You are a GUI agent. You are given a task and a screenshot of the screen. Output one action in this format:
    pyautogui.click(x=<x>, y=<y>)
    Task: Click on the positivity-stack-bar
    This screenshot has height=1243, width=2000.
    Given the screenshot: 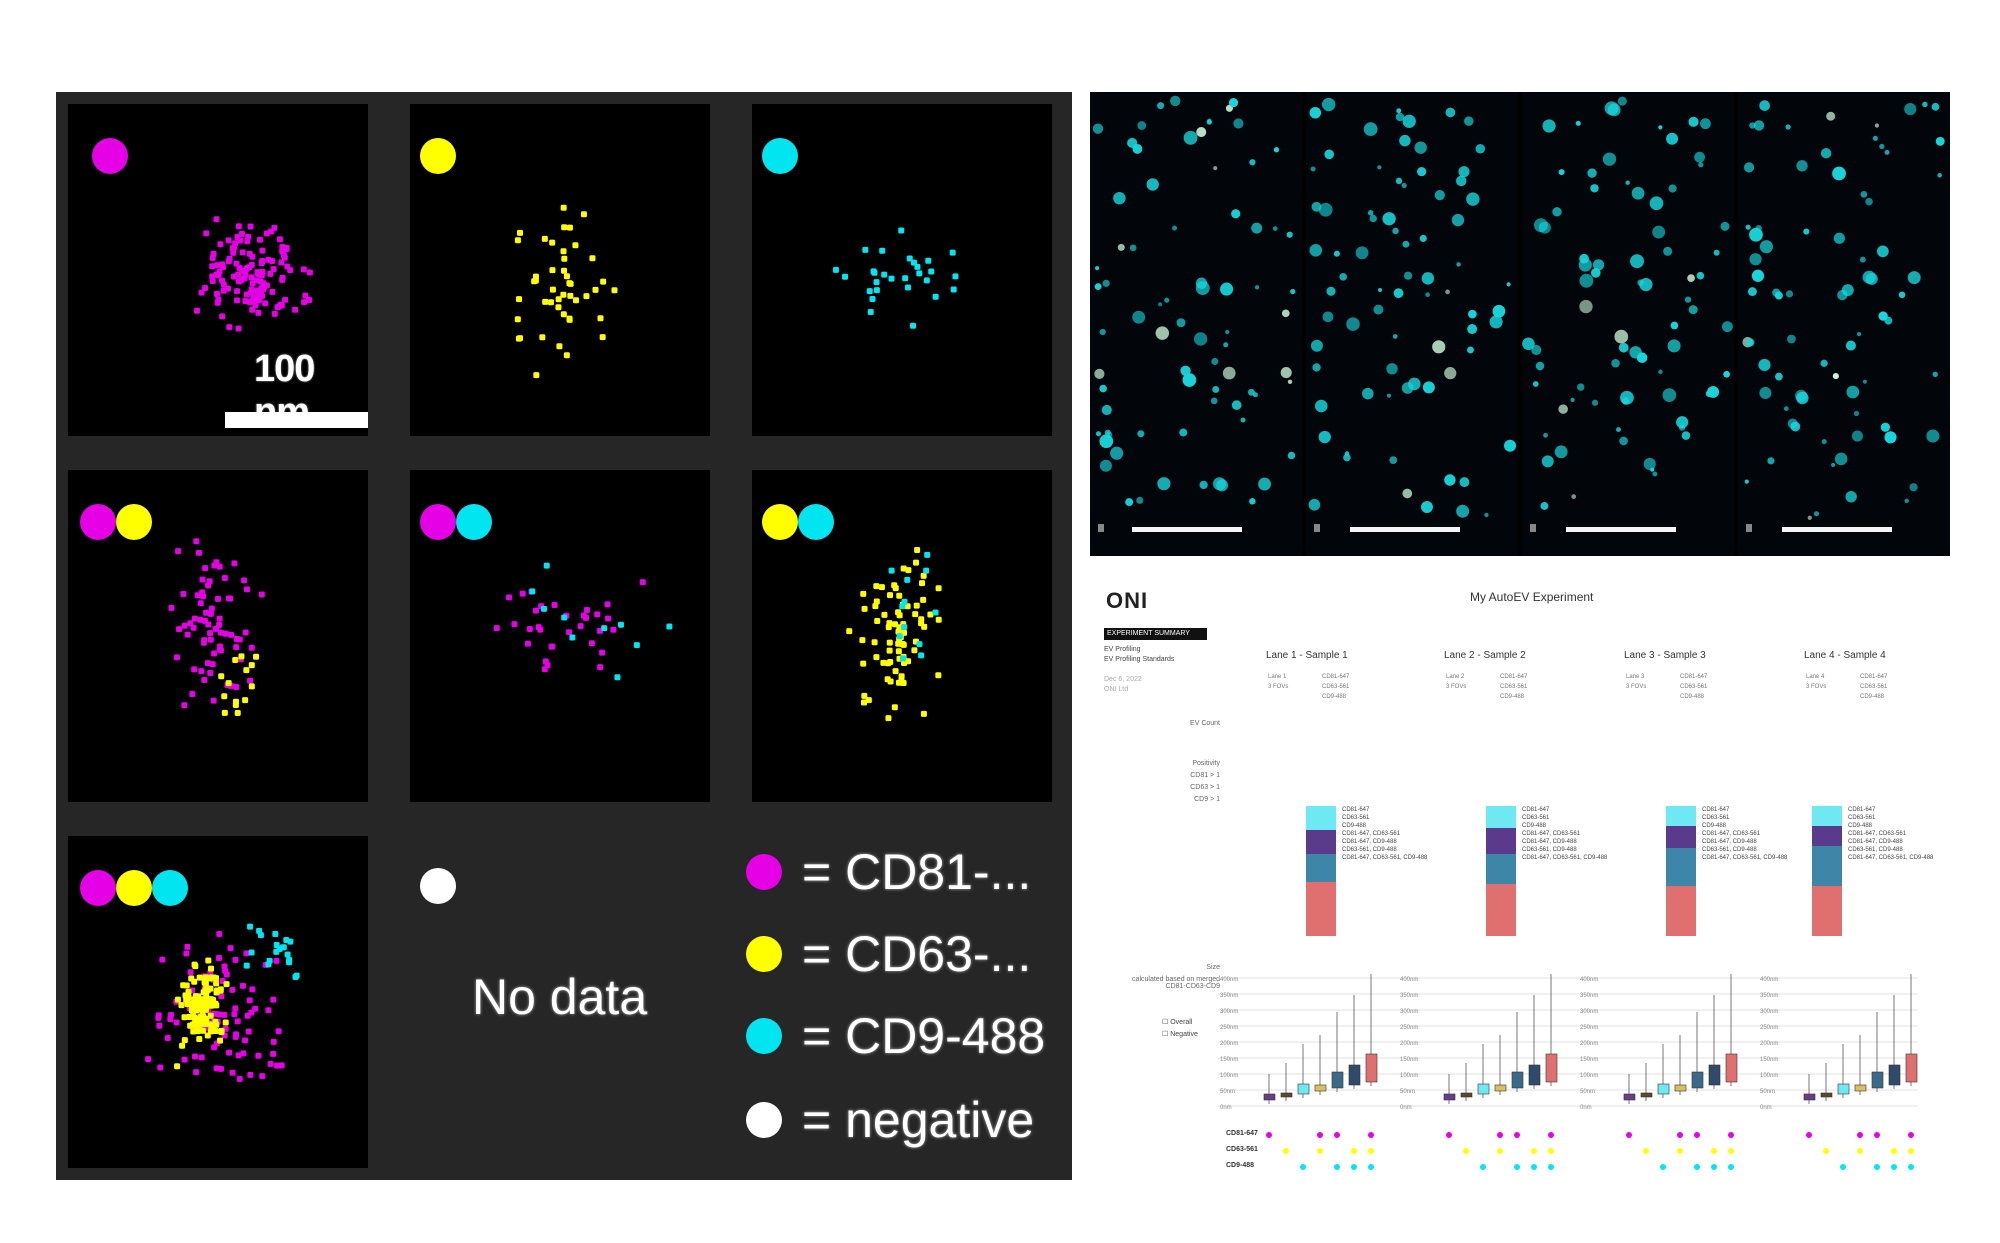 What is the action you would take?
    pyautogui.click(x=1501, y=871)
    